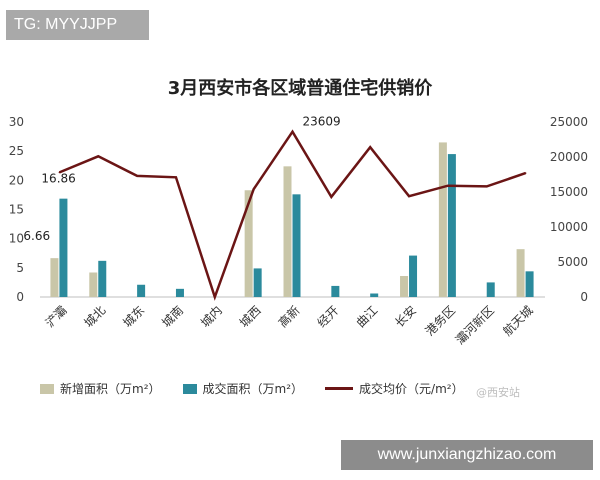 This screenshot has width=600, height=480. What do you see at coordinates (250, 316) in the screenshot?
I see `category-label-5: 城西` at bounding box center [250, 316].